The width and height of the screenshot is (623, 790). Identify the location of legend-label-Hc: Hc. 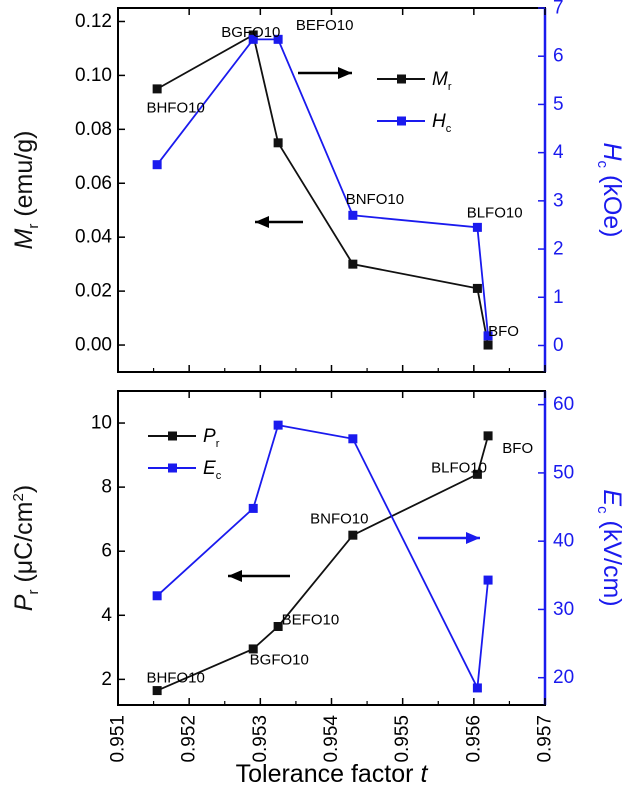
(442, 123).